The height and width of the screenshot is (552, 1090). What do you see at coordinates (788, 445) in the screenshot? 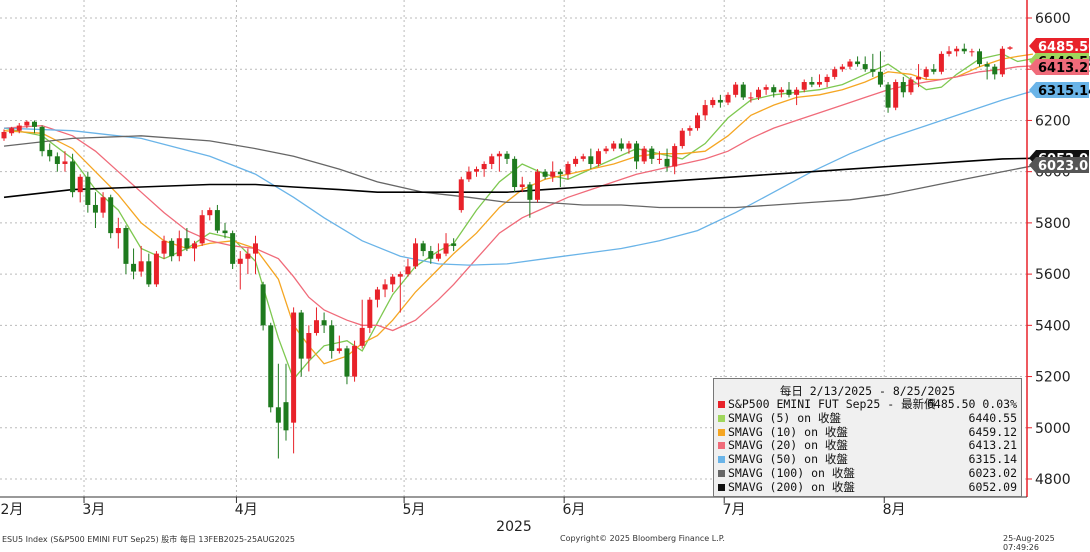
I see `legend-label: SMAVG (20) on 收盤` at bounding box center [788, 445].